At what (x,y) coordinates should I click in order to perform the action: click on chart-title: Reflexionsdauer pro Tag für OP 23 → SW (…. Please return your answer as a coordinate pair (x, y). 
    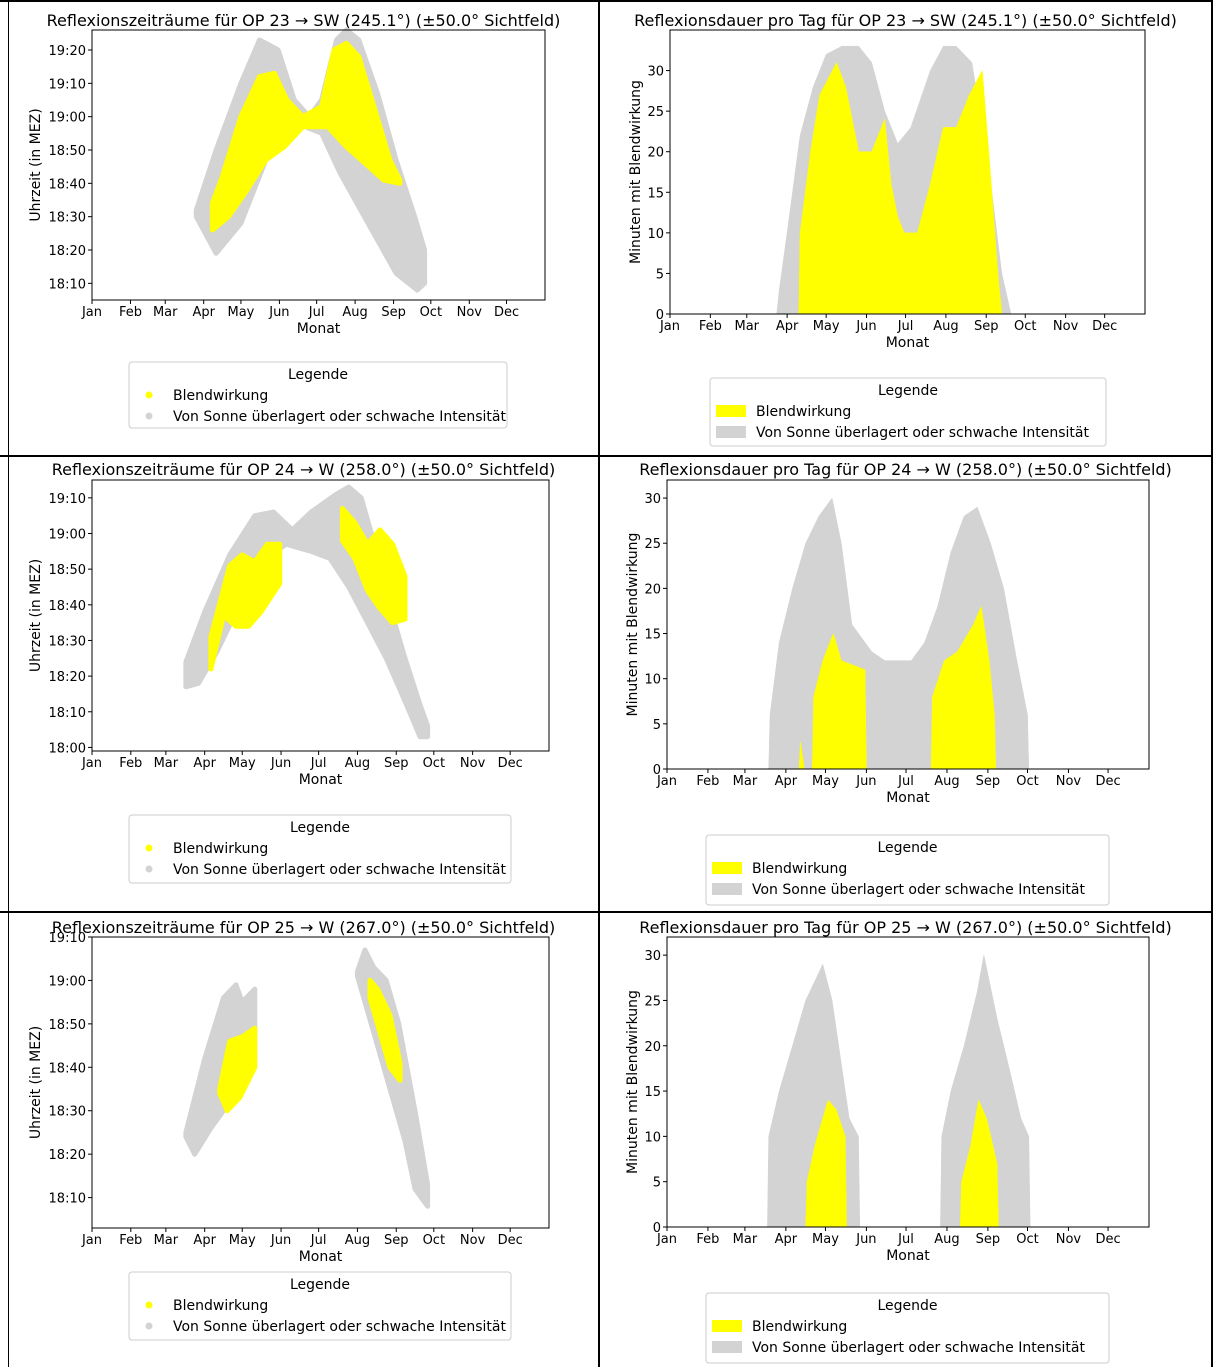
    Looking at the image, I should click on (905, 20).